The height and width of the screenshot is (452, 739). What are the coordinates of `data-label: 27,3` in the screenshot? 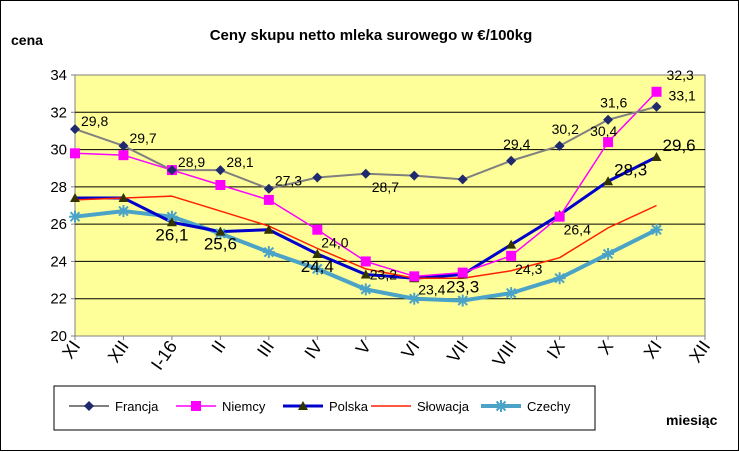 It's located at (288, 181).